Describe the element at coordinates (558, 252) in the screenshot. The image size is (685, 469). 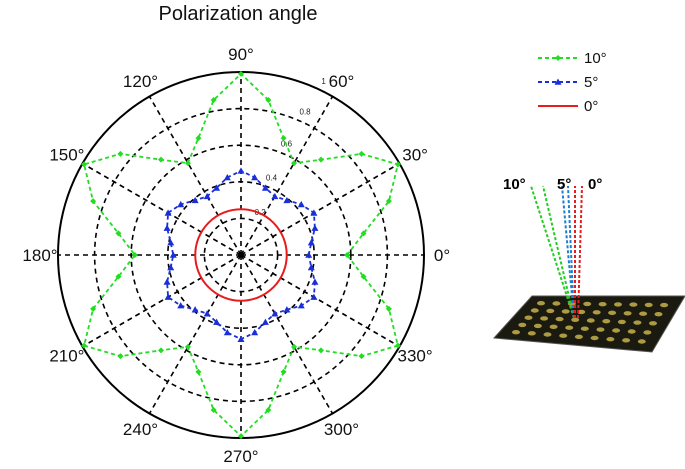
I see `beam-10deg-right` at that location.